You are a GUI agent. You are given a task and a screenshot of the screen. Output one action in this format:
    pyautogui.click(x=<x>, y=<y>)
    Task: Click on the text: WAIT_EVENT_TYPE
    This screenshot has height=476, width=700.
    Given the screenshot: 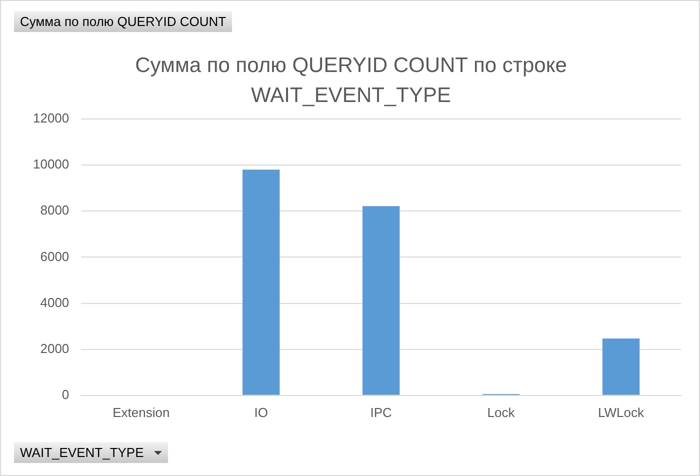 What is the action you would take?
    pyautogui.click(x=82, y=452)
    